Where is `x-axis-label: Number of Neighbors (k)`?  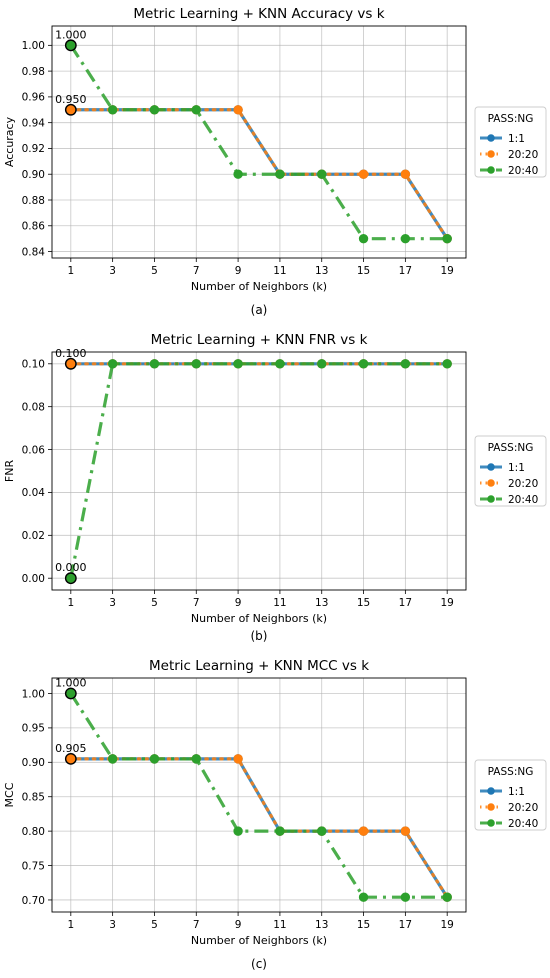 x-axis-label: Number of Neighbors (k) is located at coordinates (259, 286).